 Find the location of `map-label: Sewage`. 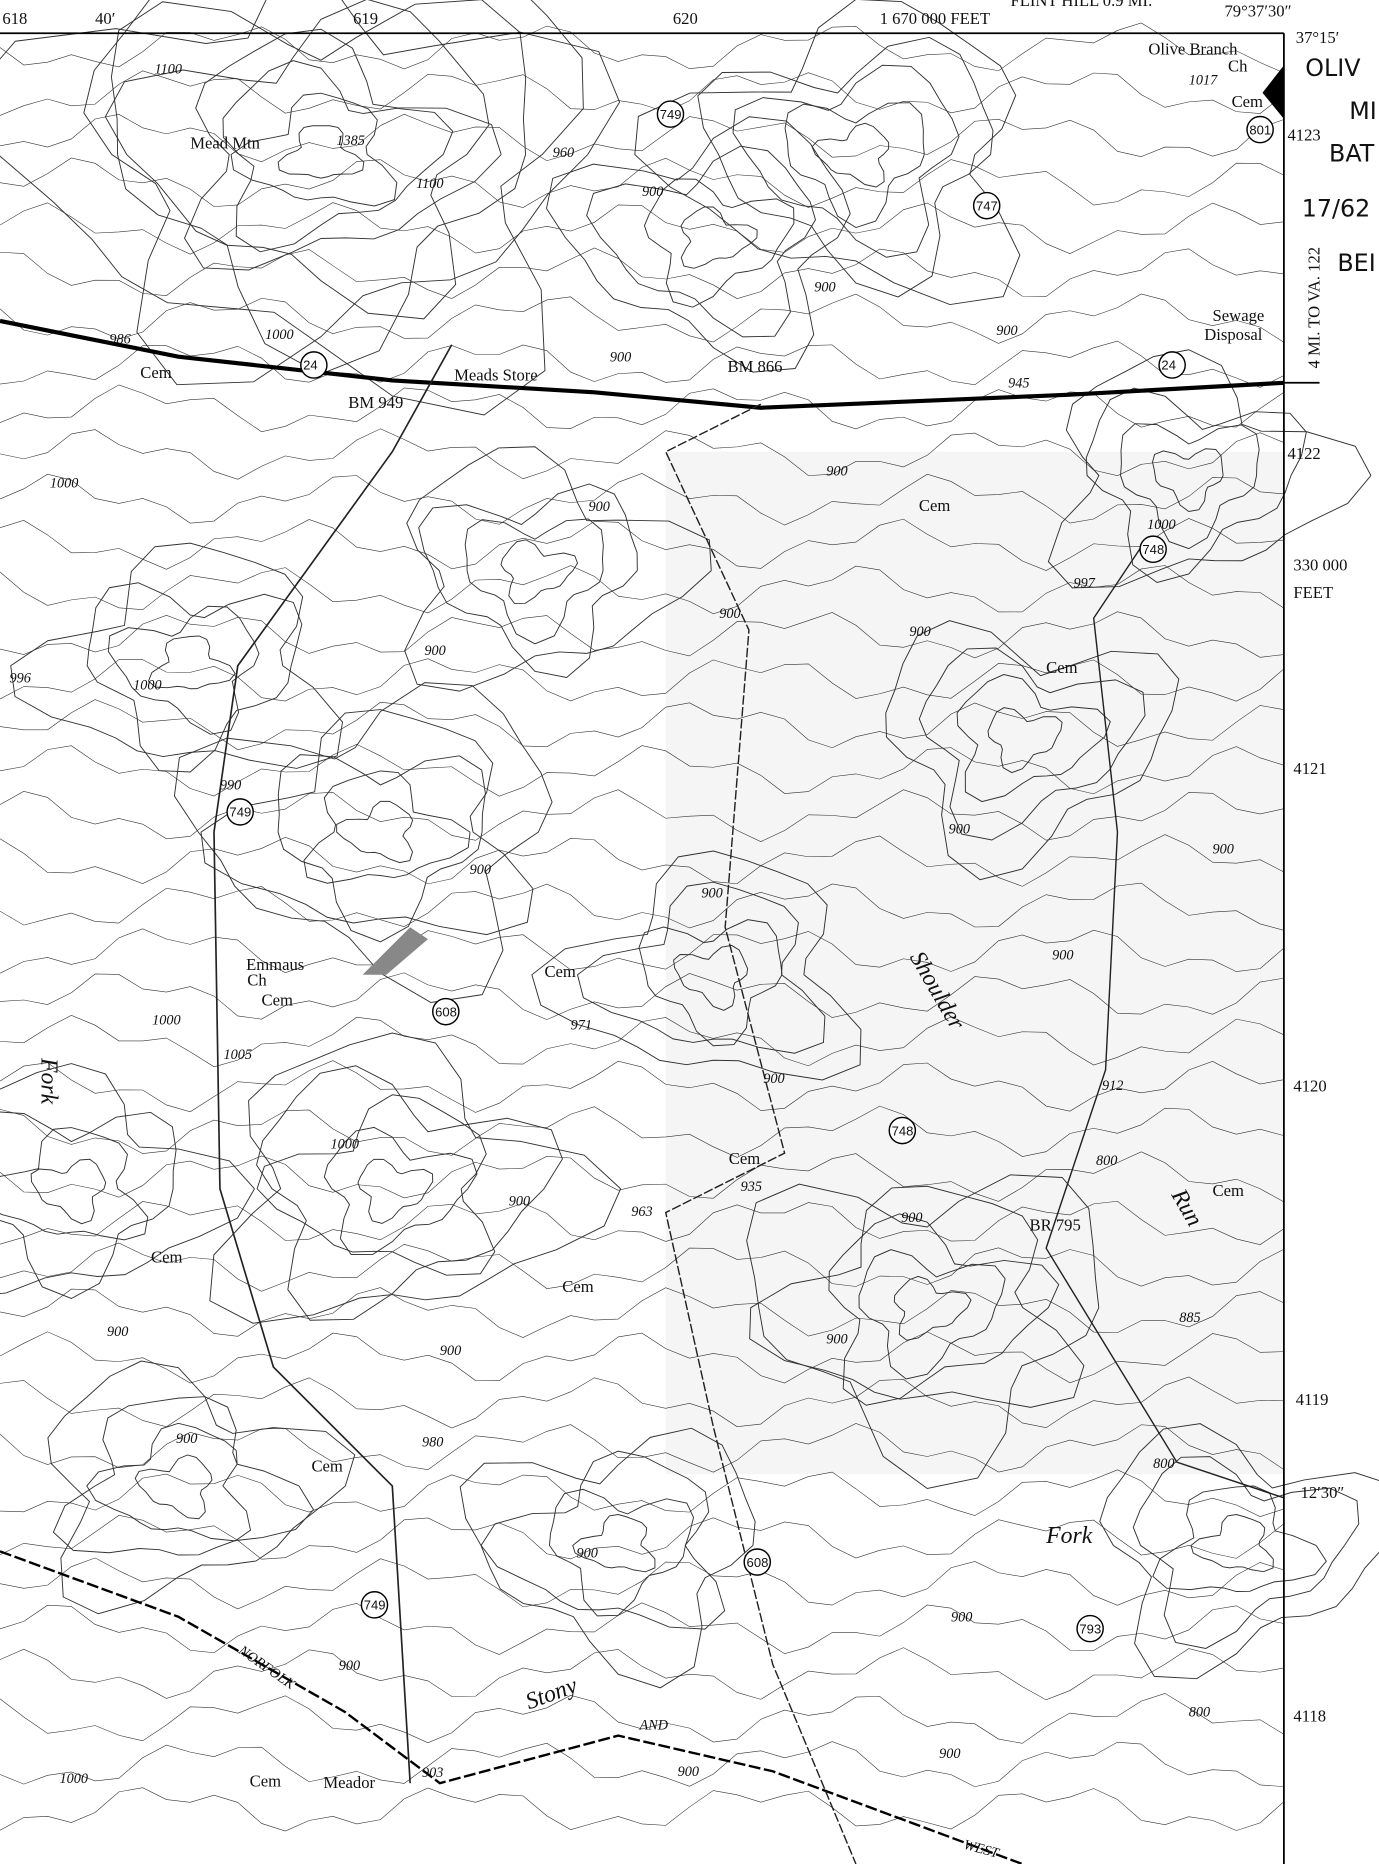

map-label: Sewage is located at coordinates (1239, 315).